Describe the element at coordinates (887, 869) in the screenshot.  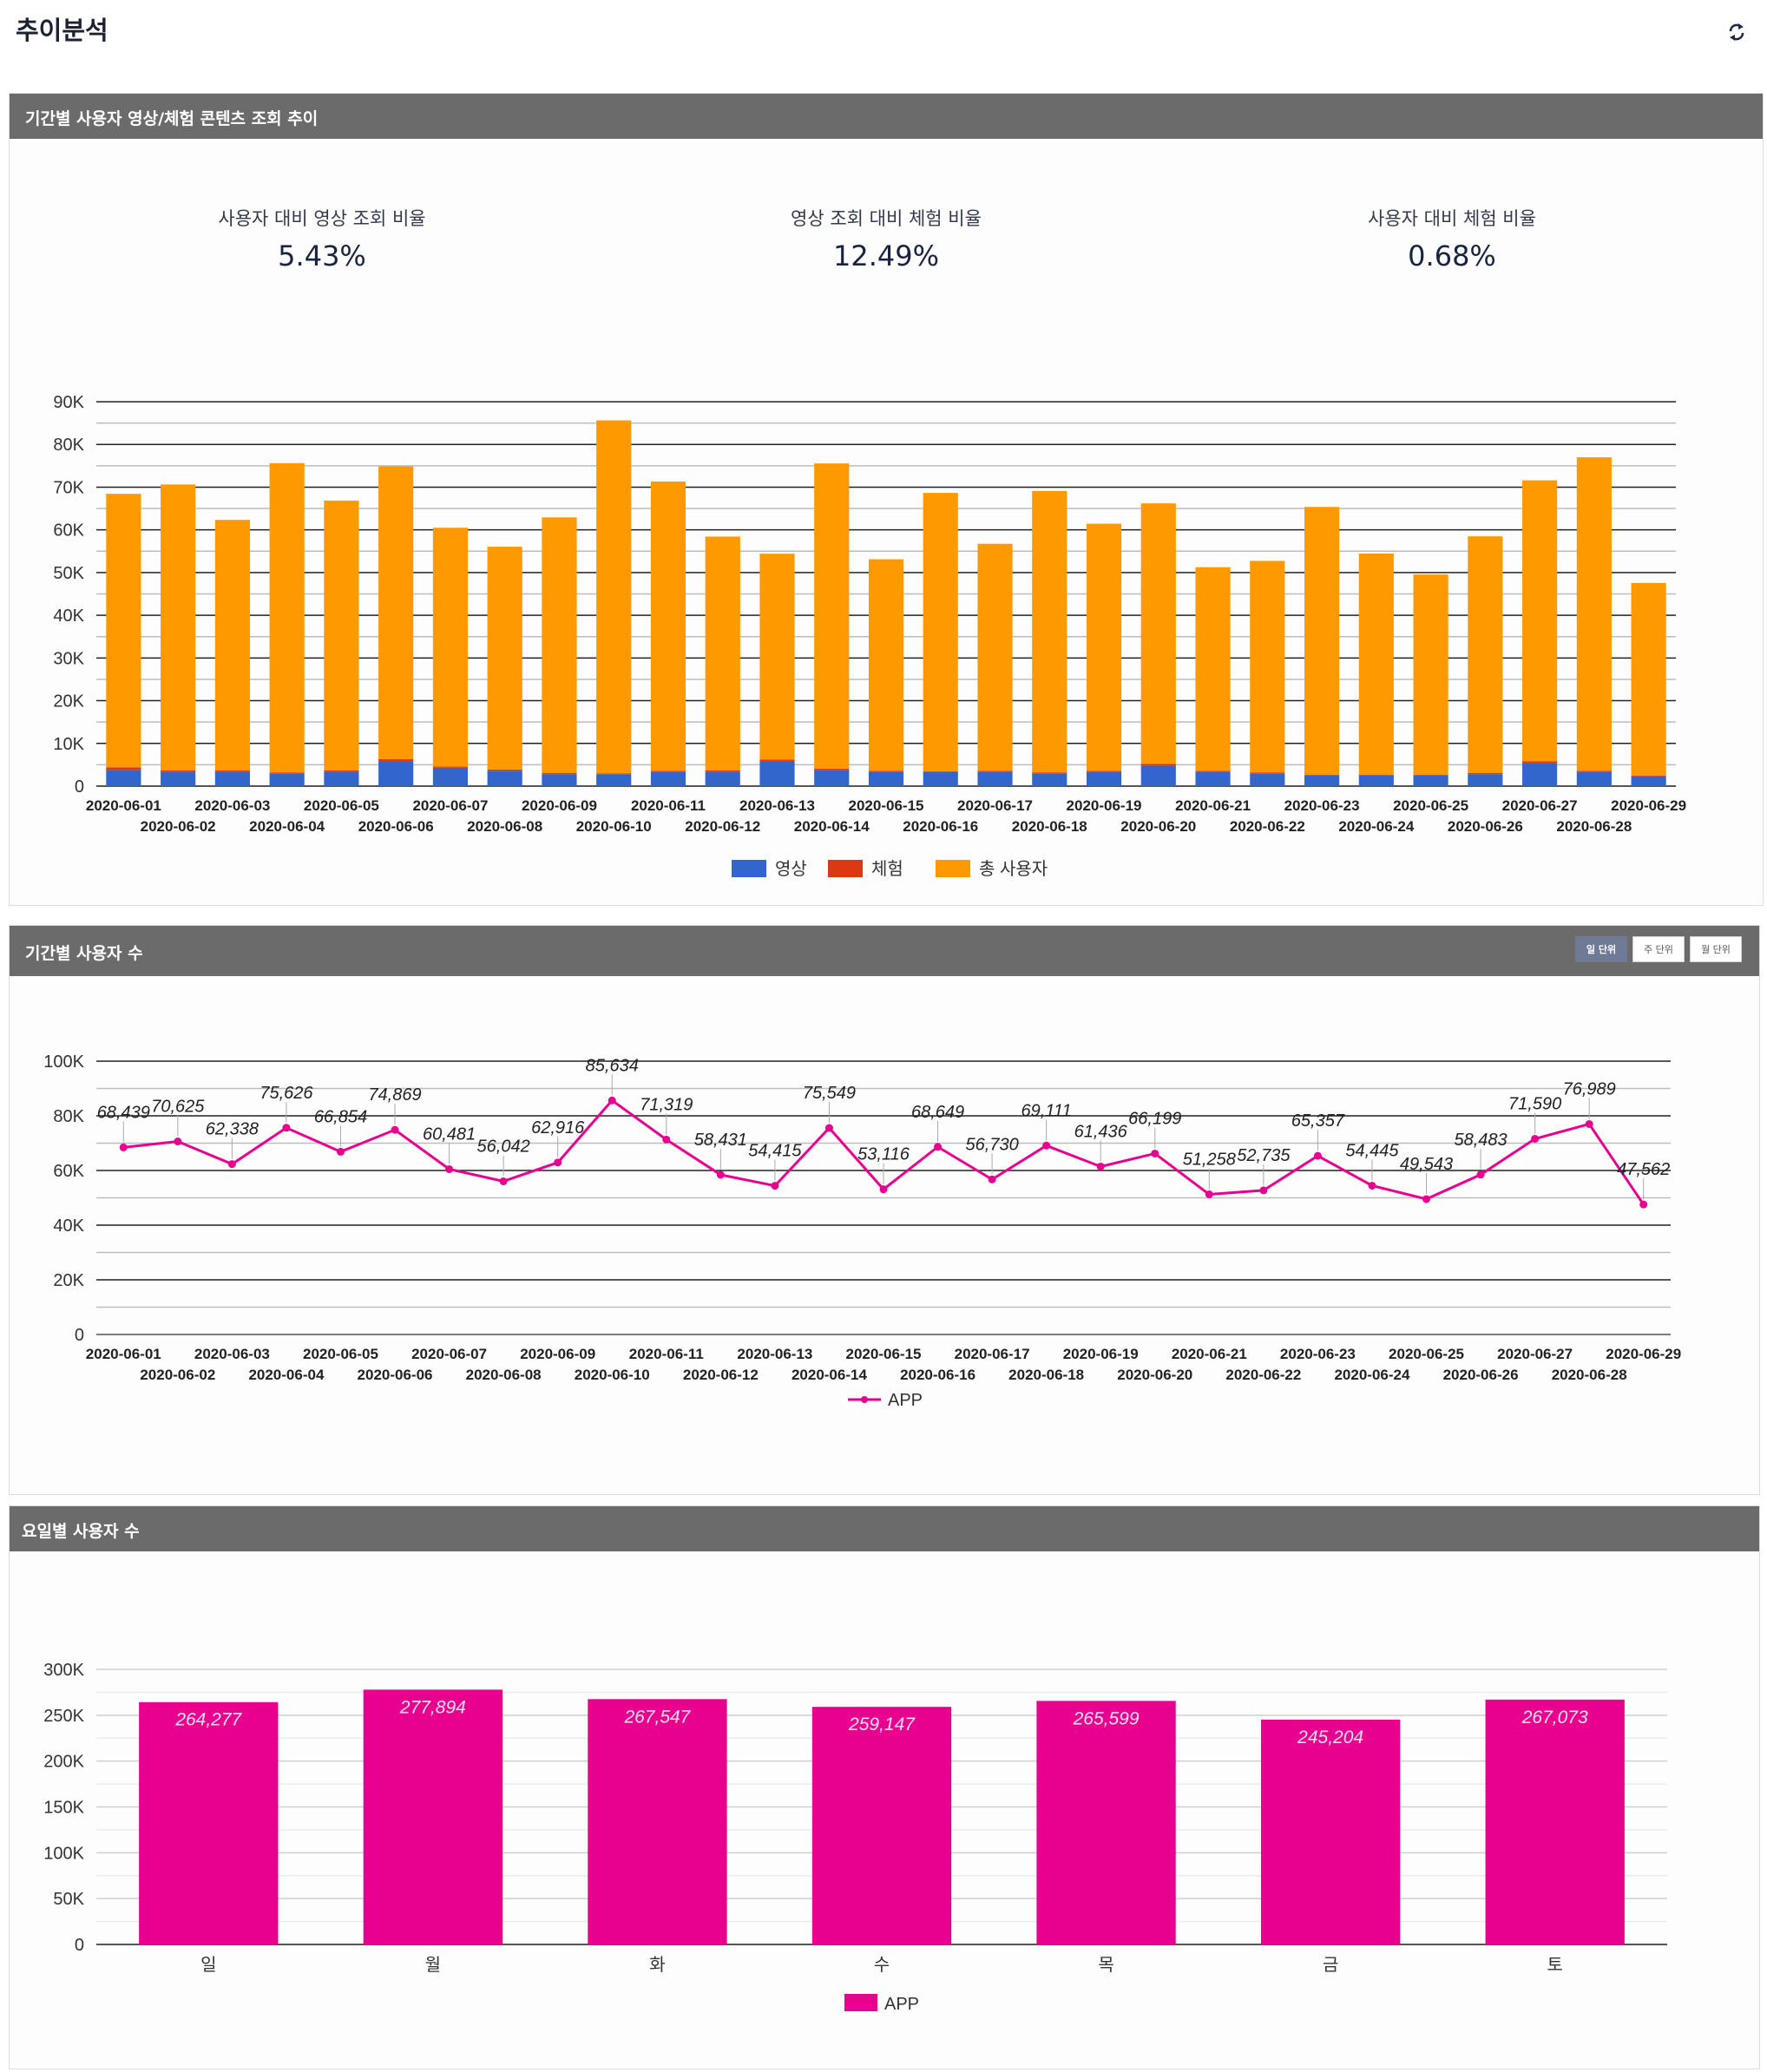
I see `legend-label: 체험` at that location.